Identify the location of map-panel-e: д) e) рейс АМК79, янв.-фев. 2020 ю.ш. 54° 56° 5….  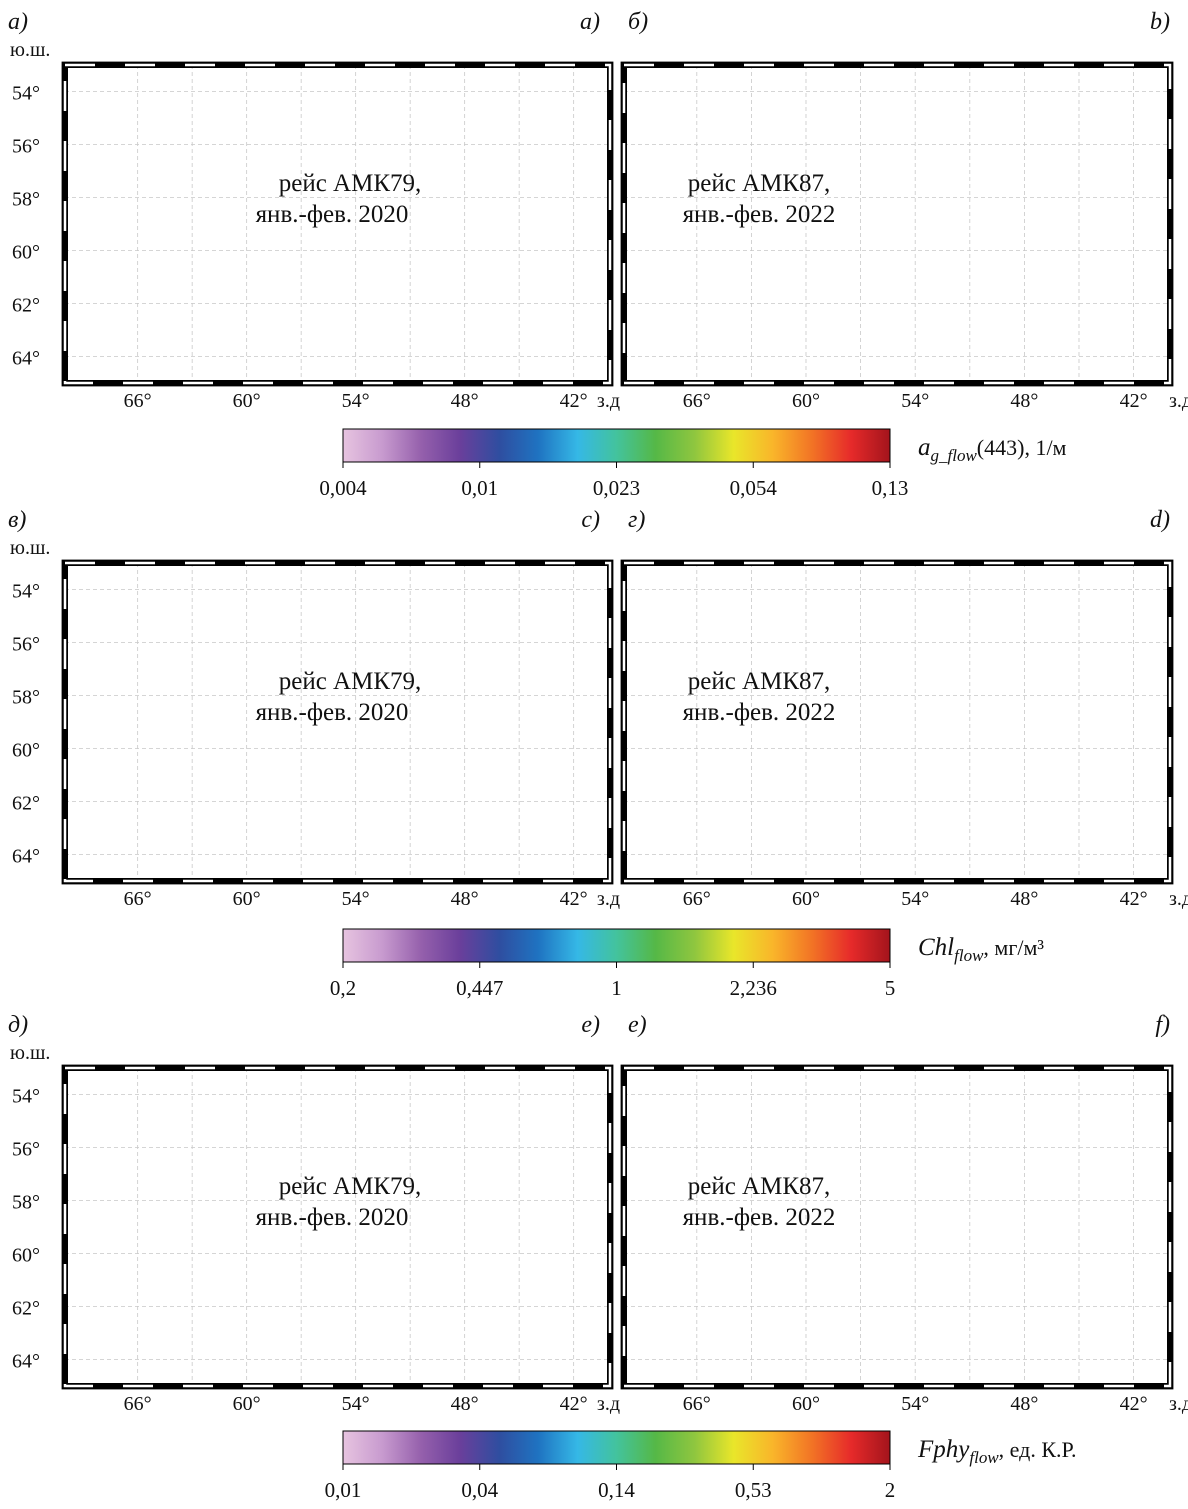
(314, 1213).